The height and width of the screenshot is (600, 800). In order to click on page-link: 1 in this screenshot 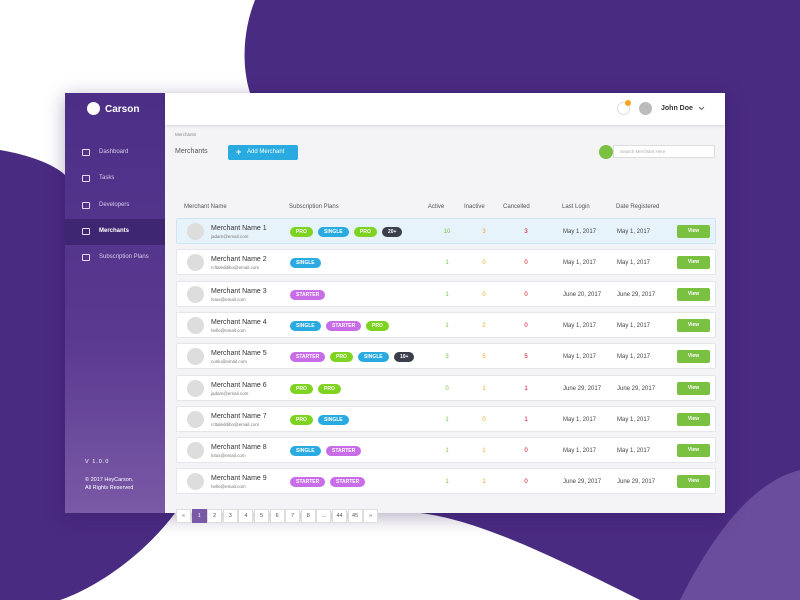, I will do `click(199, 516)`.